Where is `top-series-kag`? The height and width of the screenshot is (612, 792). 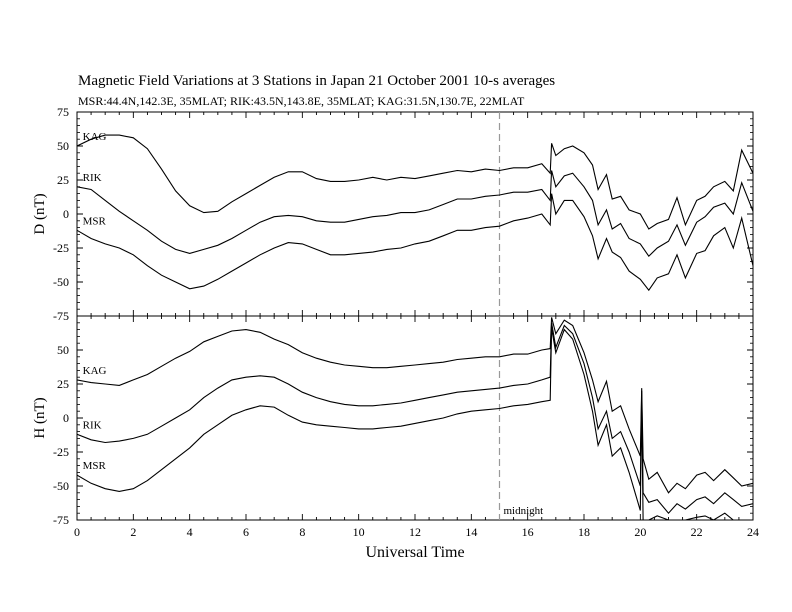 top-series-kag is located at coordinates (415, 182).